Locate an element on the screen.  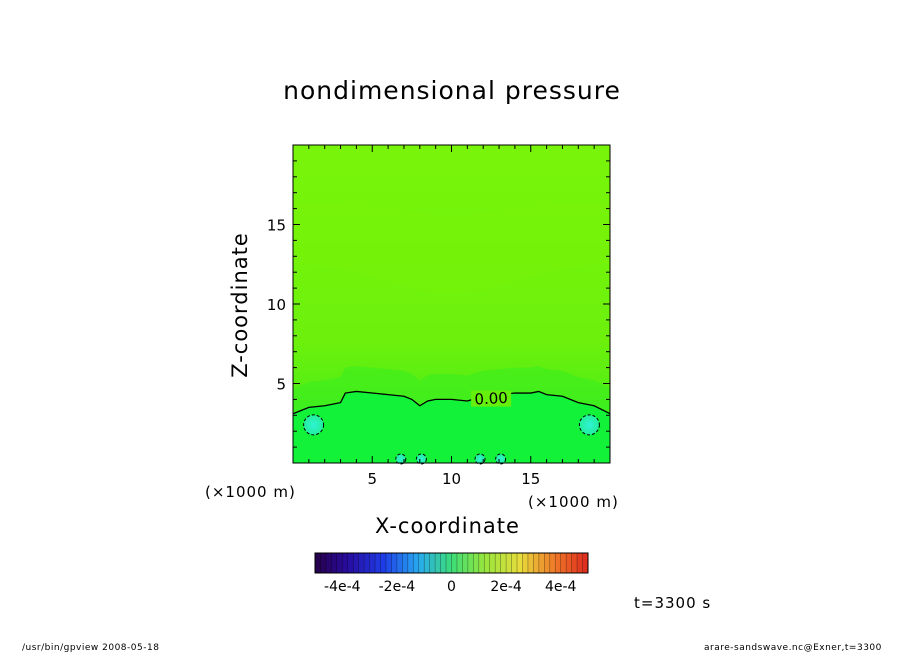
x-tick-label: 15 is located at coordinates (530, 479).